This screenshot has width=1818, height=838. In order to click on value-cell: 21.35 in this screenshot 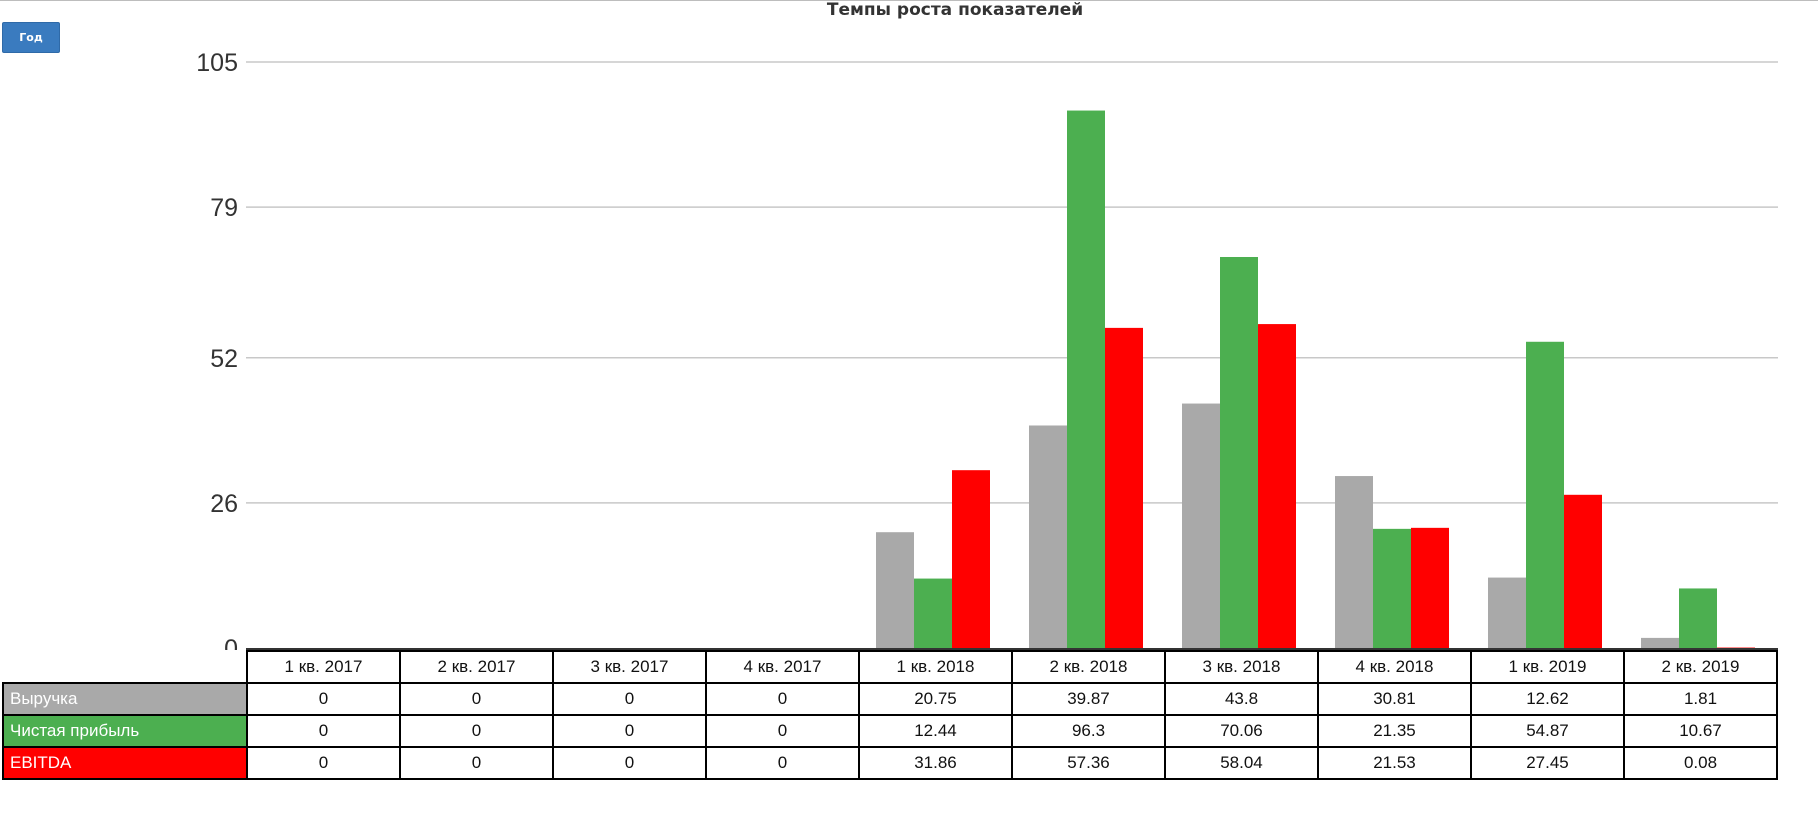, I will do `click(1394, 731)`.